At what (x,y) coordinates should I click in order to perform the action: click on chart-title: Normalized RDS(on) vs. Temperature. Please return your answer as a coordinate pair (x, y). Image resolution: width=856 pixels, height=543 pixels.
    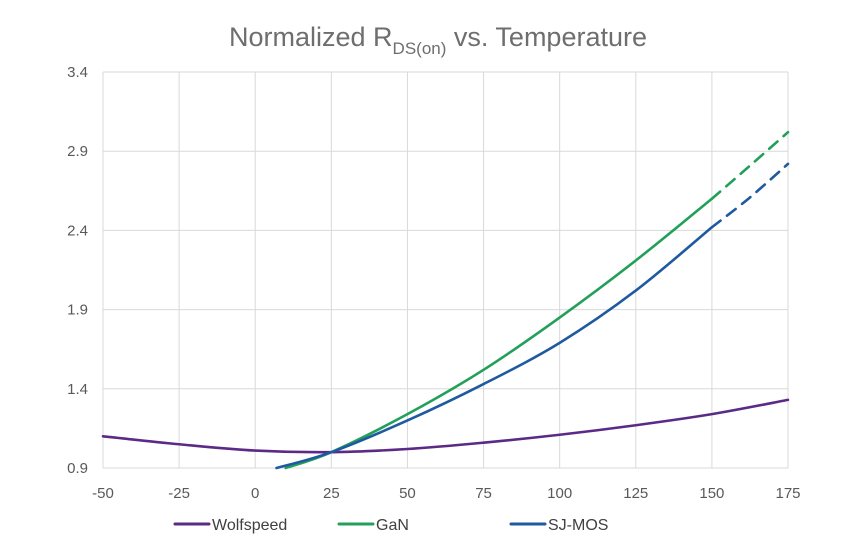
    Looking at the image, I should click on (438, 40).